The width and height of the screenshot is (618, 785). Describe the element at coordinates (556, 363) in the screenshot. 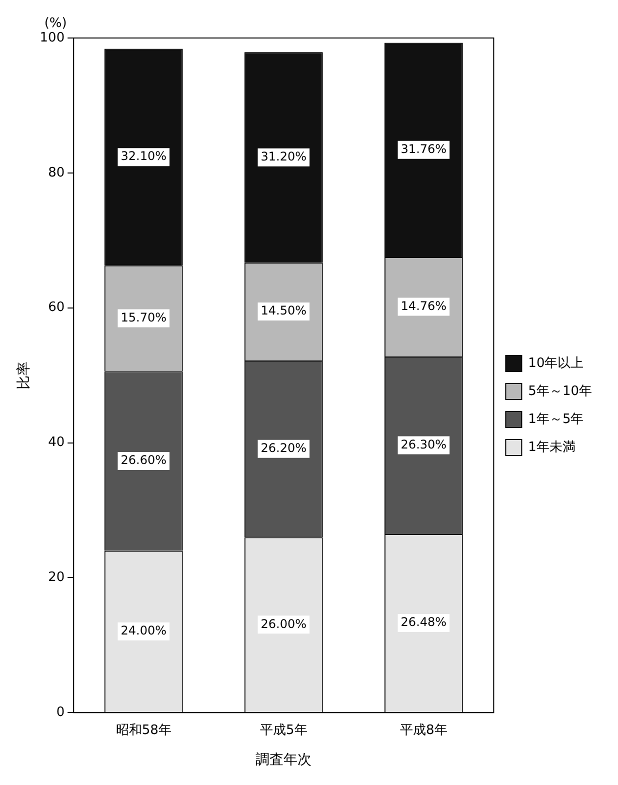

I see `legend-label: 10年以上` at that location.